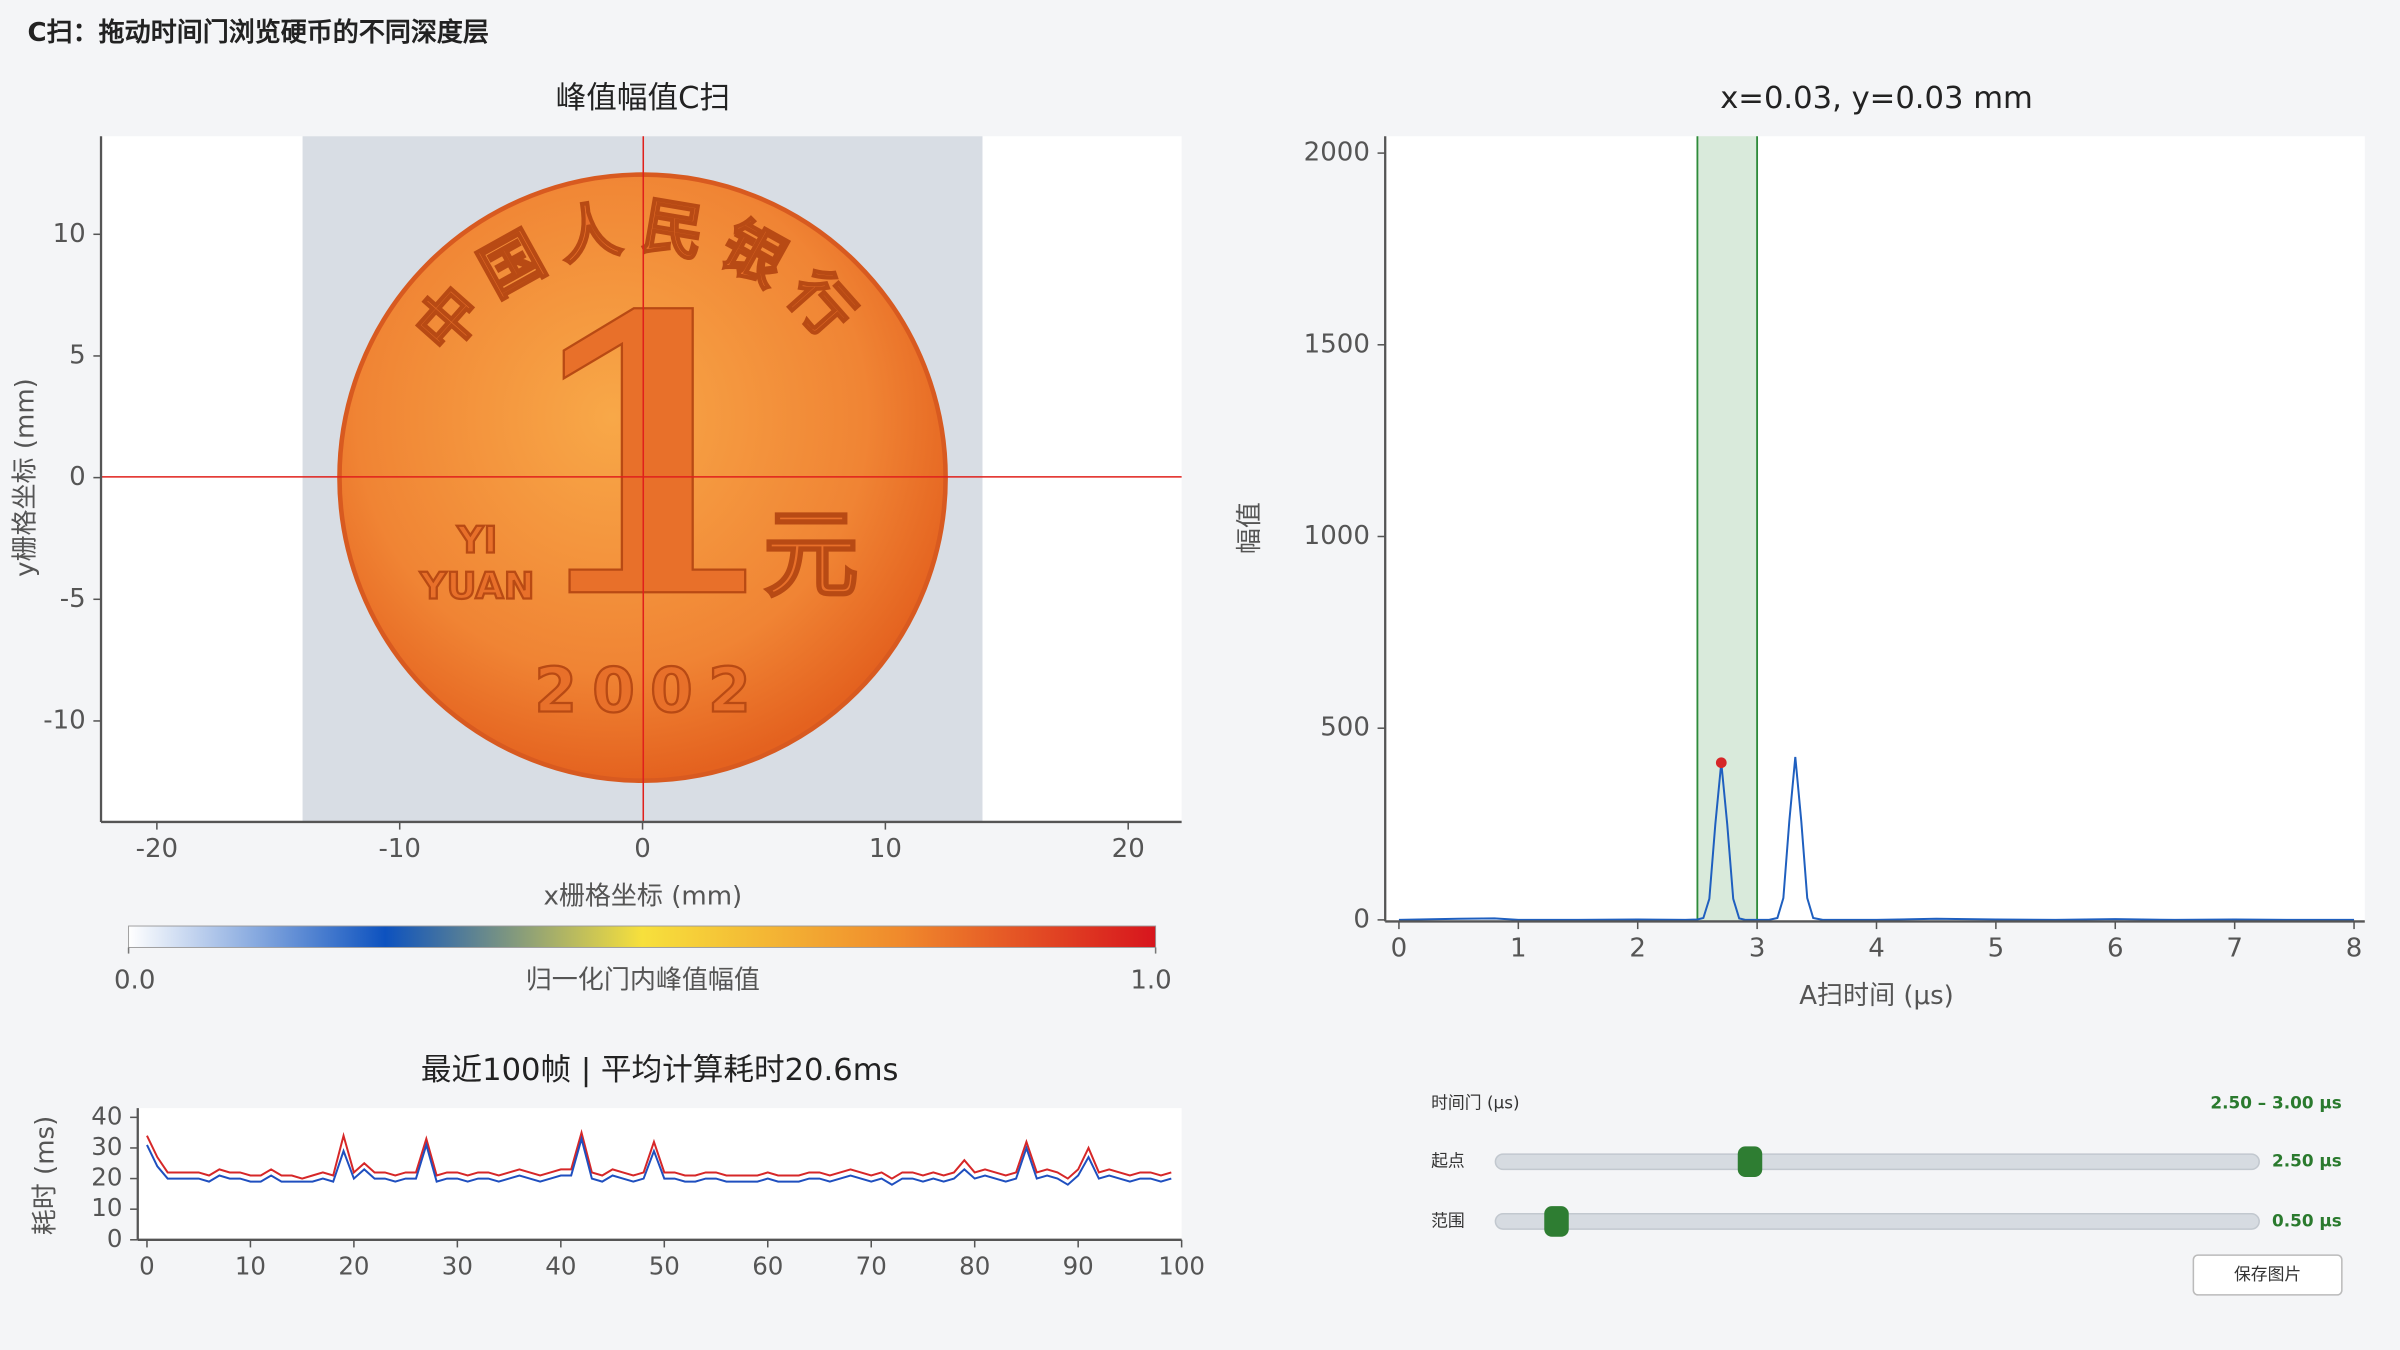 This screenshot has height=1350, width=2400. Describe the element at coordinates (650, 691) in the screenshot. I see `coin-year: 2002` at that location.